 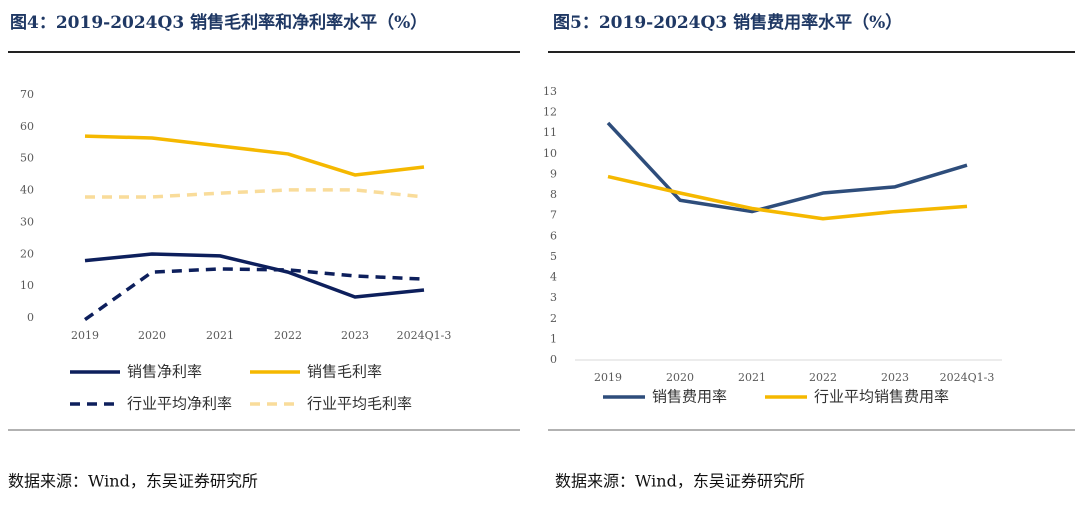 What do you see at coordinates (550, 132) in the screenshot?
I see `y-tick-label: 11` at bounding box center [550, 132].